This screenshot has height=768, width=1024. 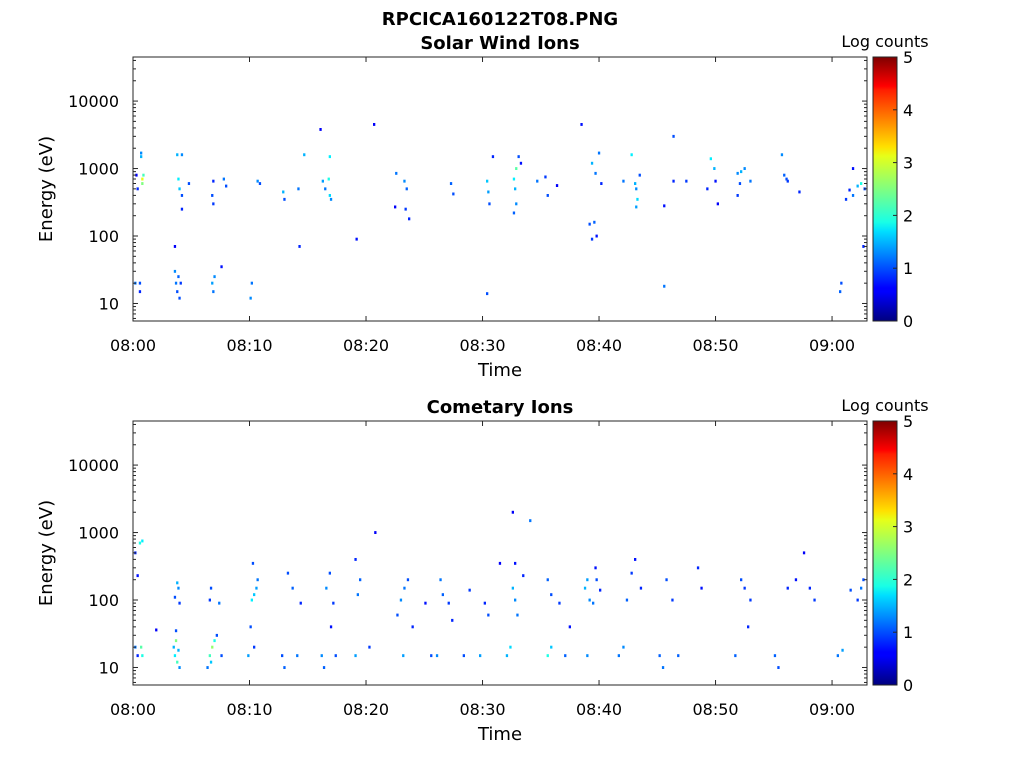 What do you see at coordinates (885, 553) in the screenshot?
I see `colorbar` at bounding box center [885, 553].